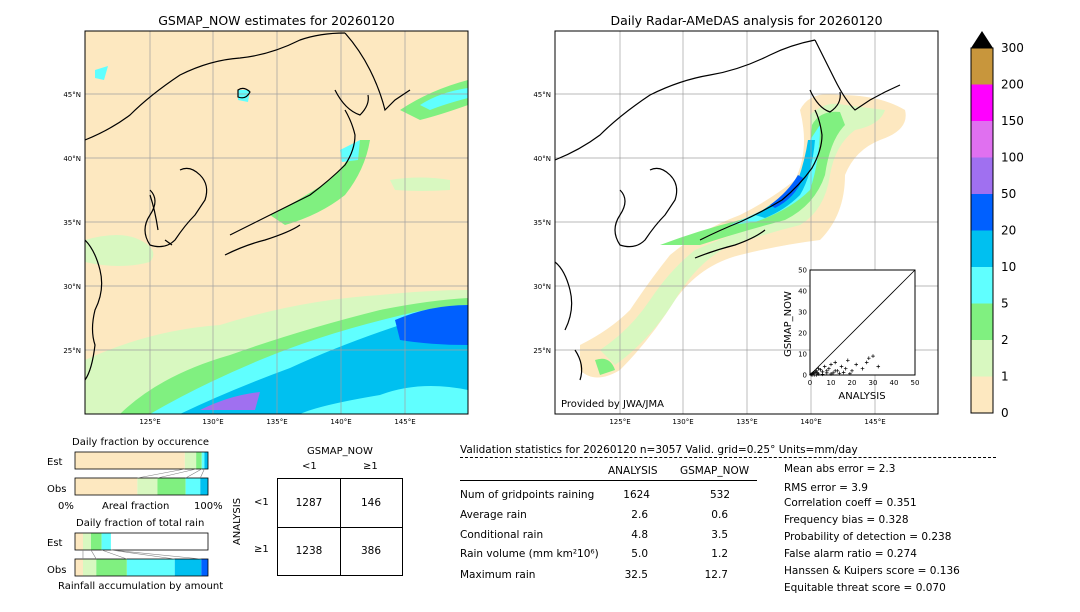 The image size is (1080, 612). Describe the element at coordinates (72, 223) in the screenshot. I see `left-lat-tick: 35°N` at that location.